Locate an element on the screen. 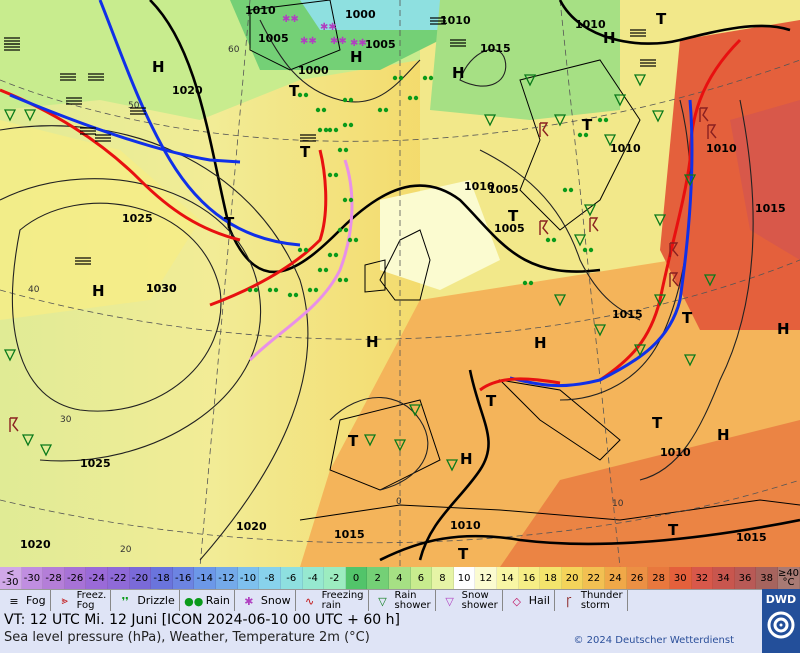 The image size is (800, 653). copyright: © 2024 Deutscher Wetterdienst is located at coordinates (653, 640).